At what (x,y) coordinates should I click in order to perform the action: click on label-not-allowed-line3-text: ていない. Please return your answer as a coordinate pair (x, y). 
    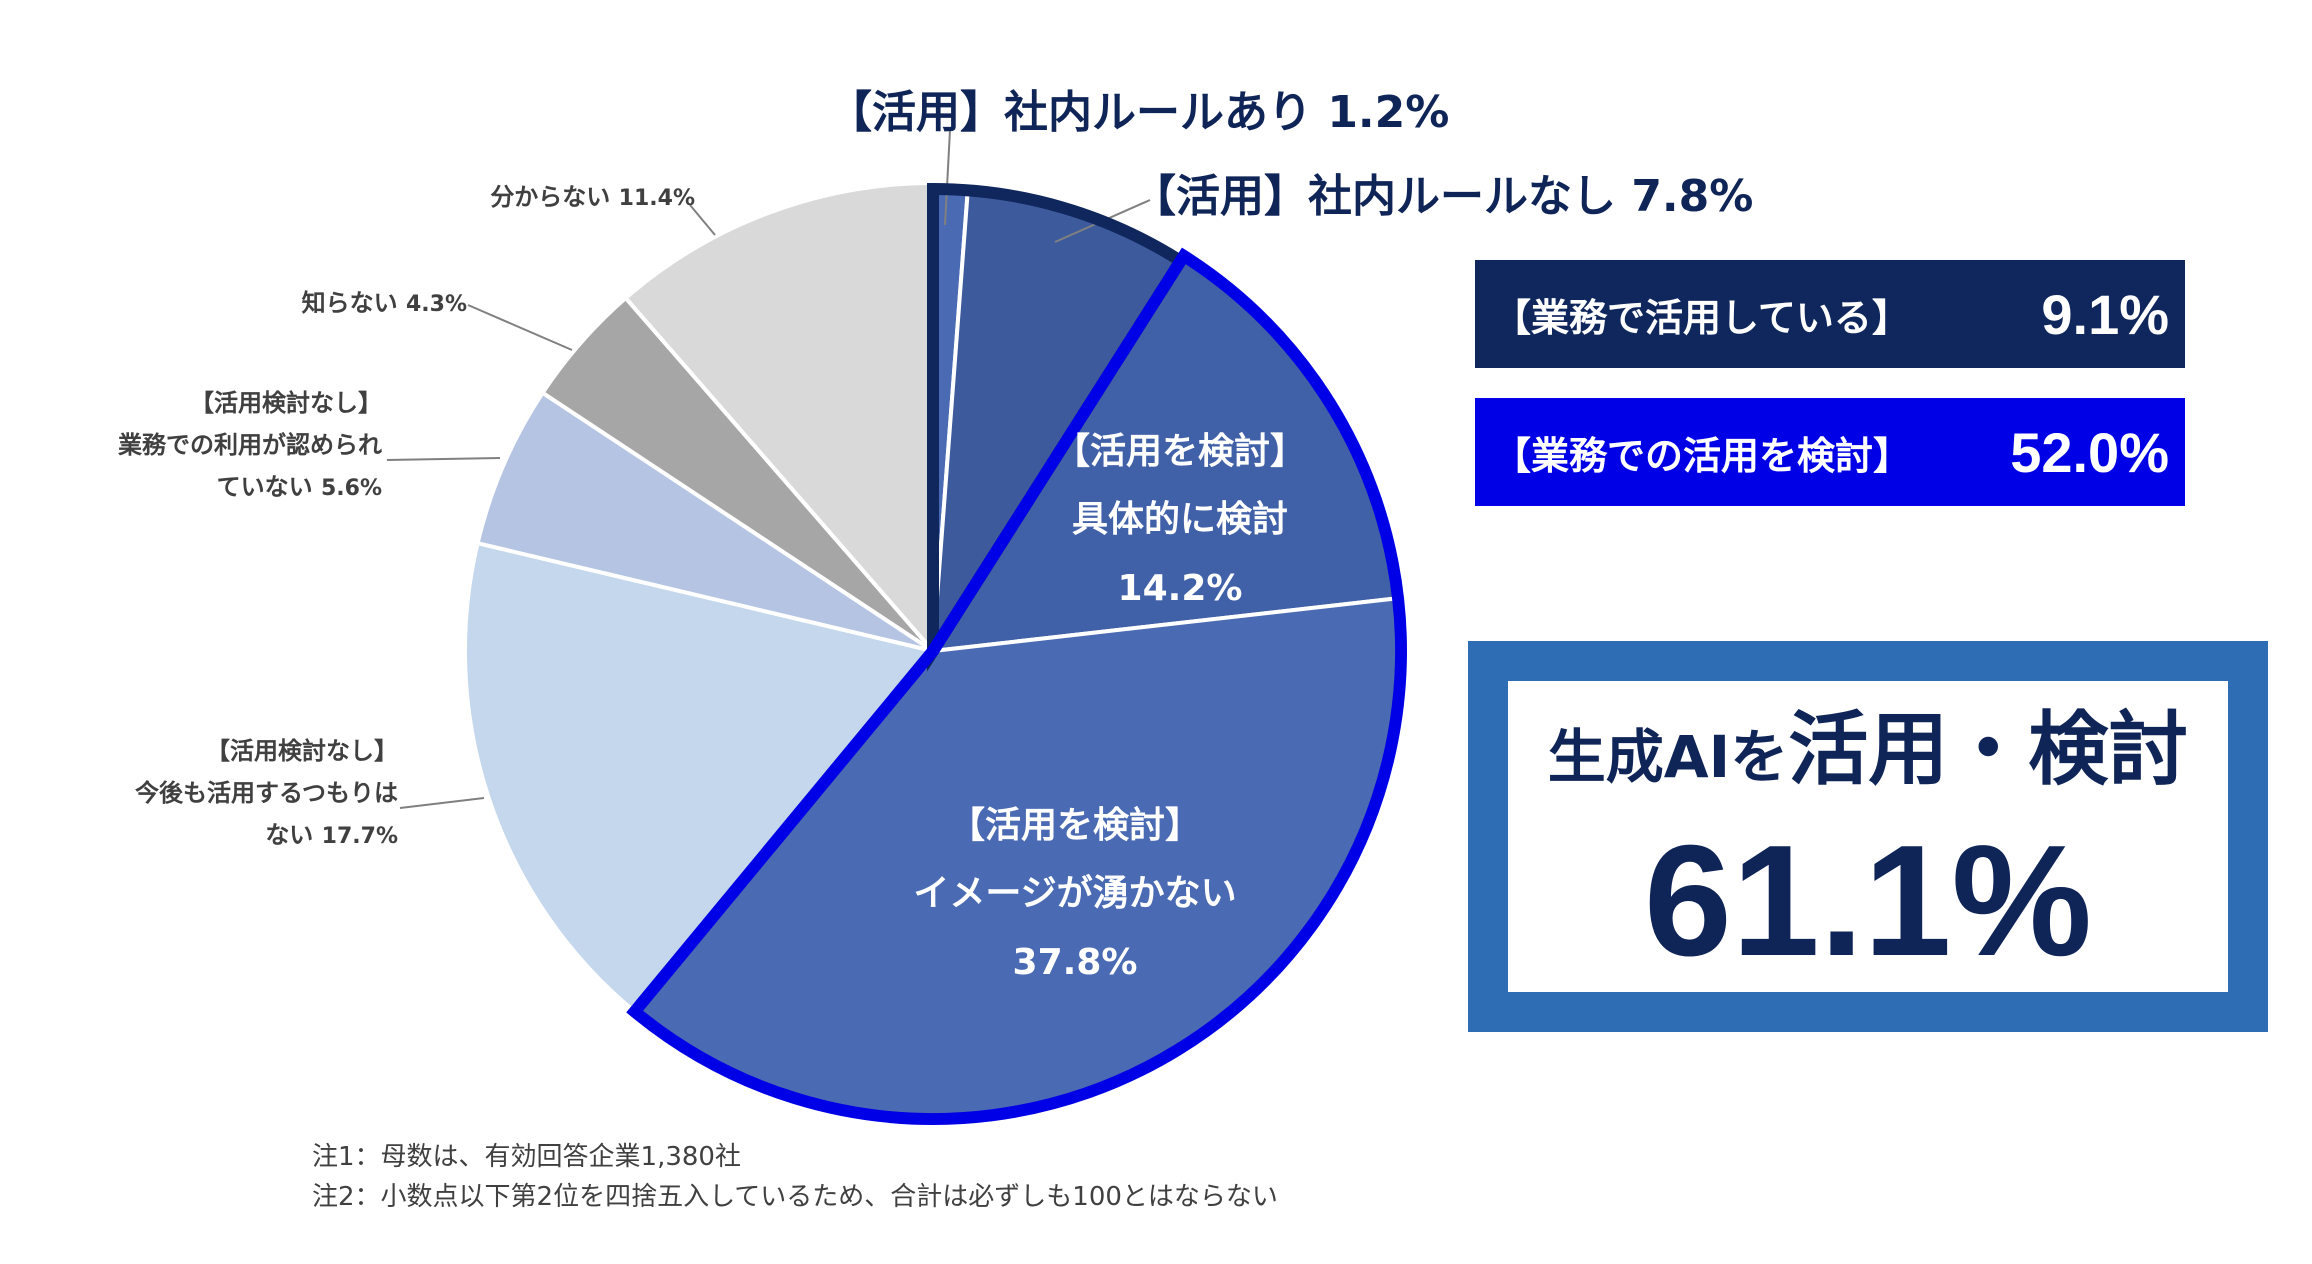
    Looking at the image, I should click on (268, 487).